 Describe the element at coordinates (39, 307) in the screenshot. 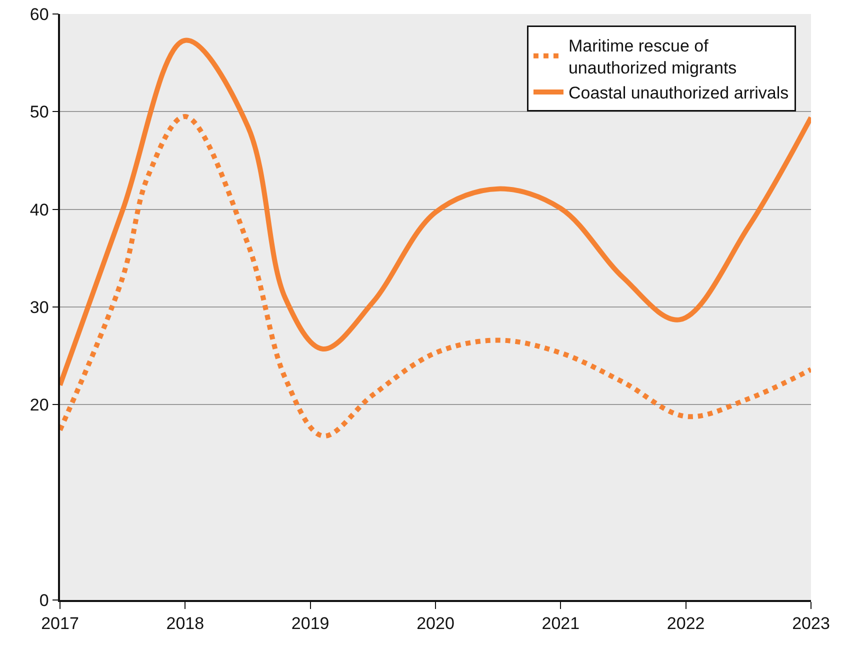

I see `y-tick-label: 30` at that location.